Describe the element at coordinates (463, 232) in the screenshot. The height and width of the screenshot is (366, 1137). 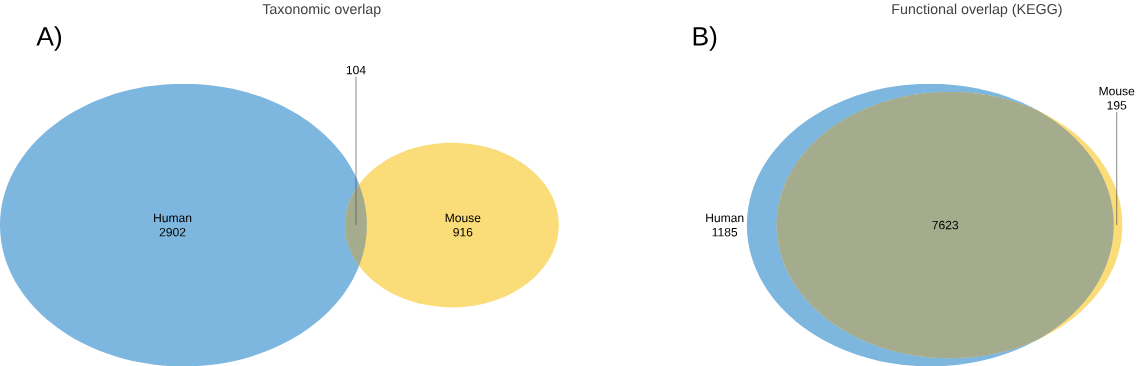
I see `data-label: 916` at that location.